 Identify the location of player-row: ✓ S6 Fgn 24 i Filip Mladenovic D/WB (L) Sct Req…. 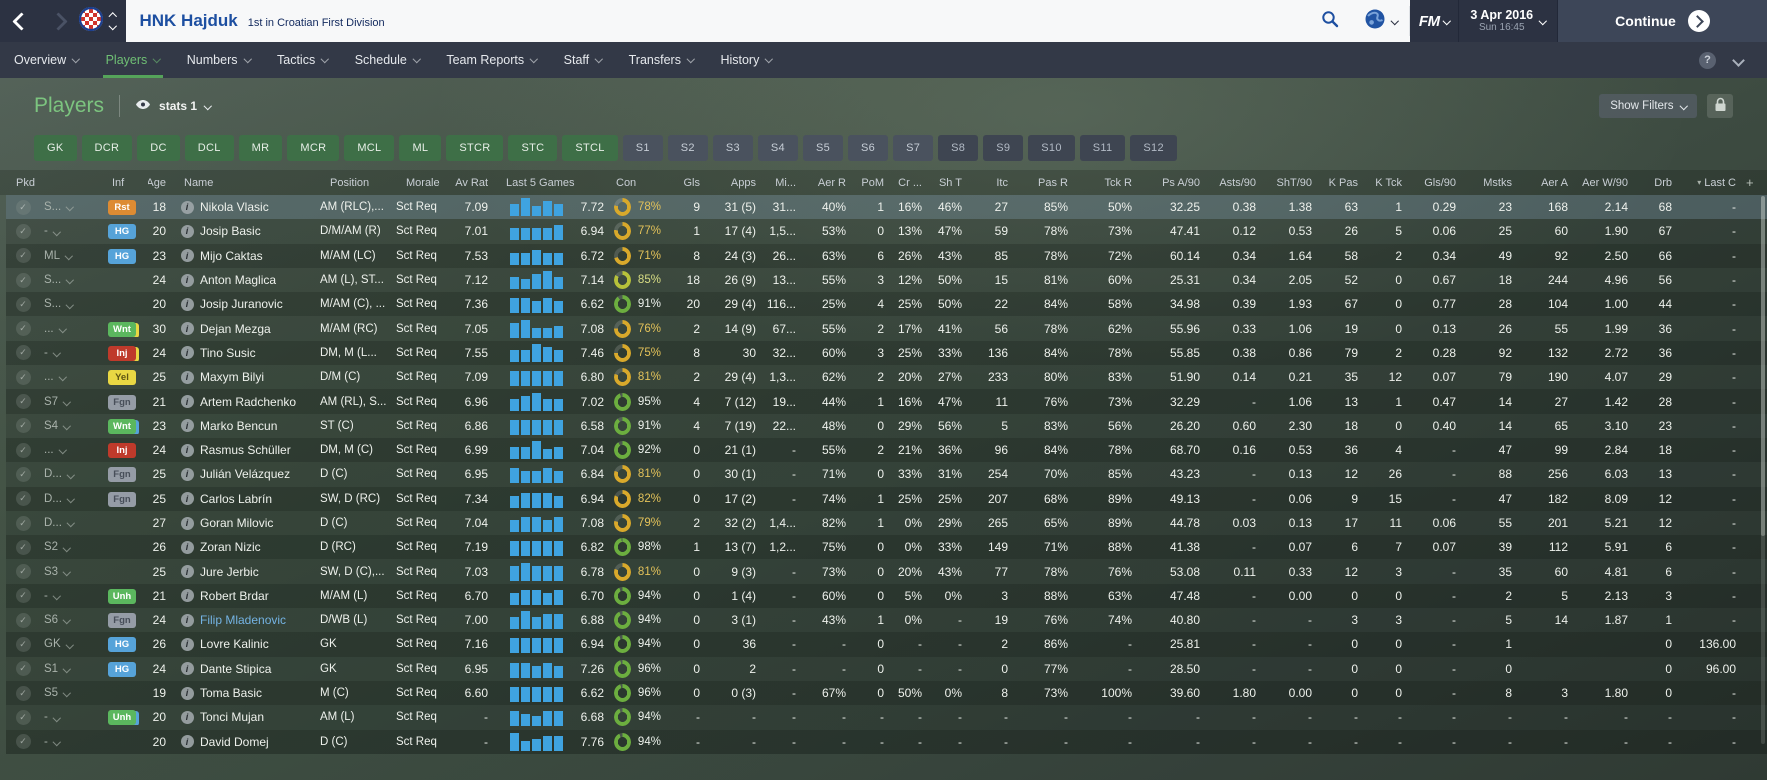
(886, 620).